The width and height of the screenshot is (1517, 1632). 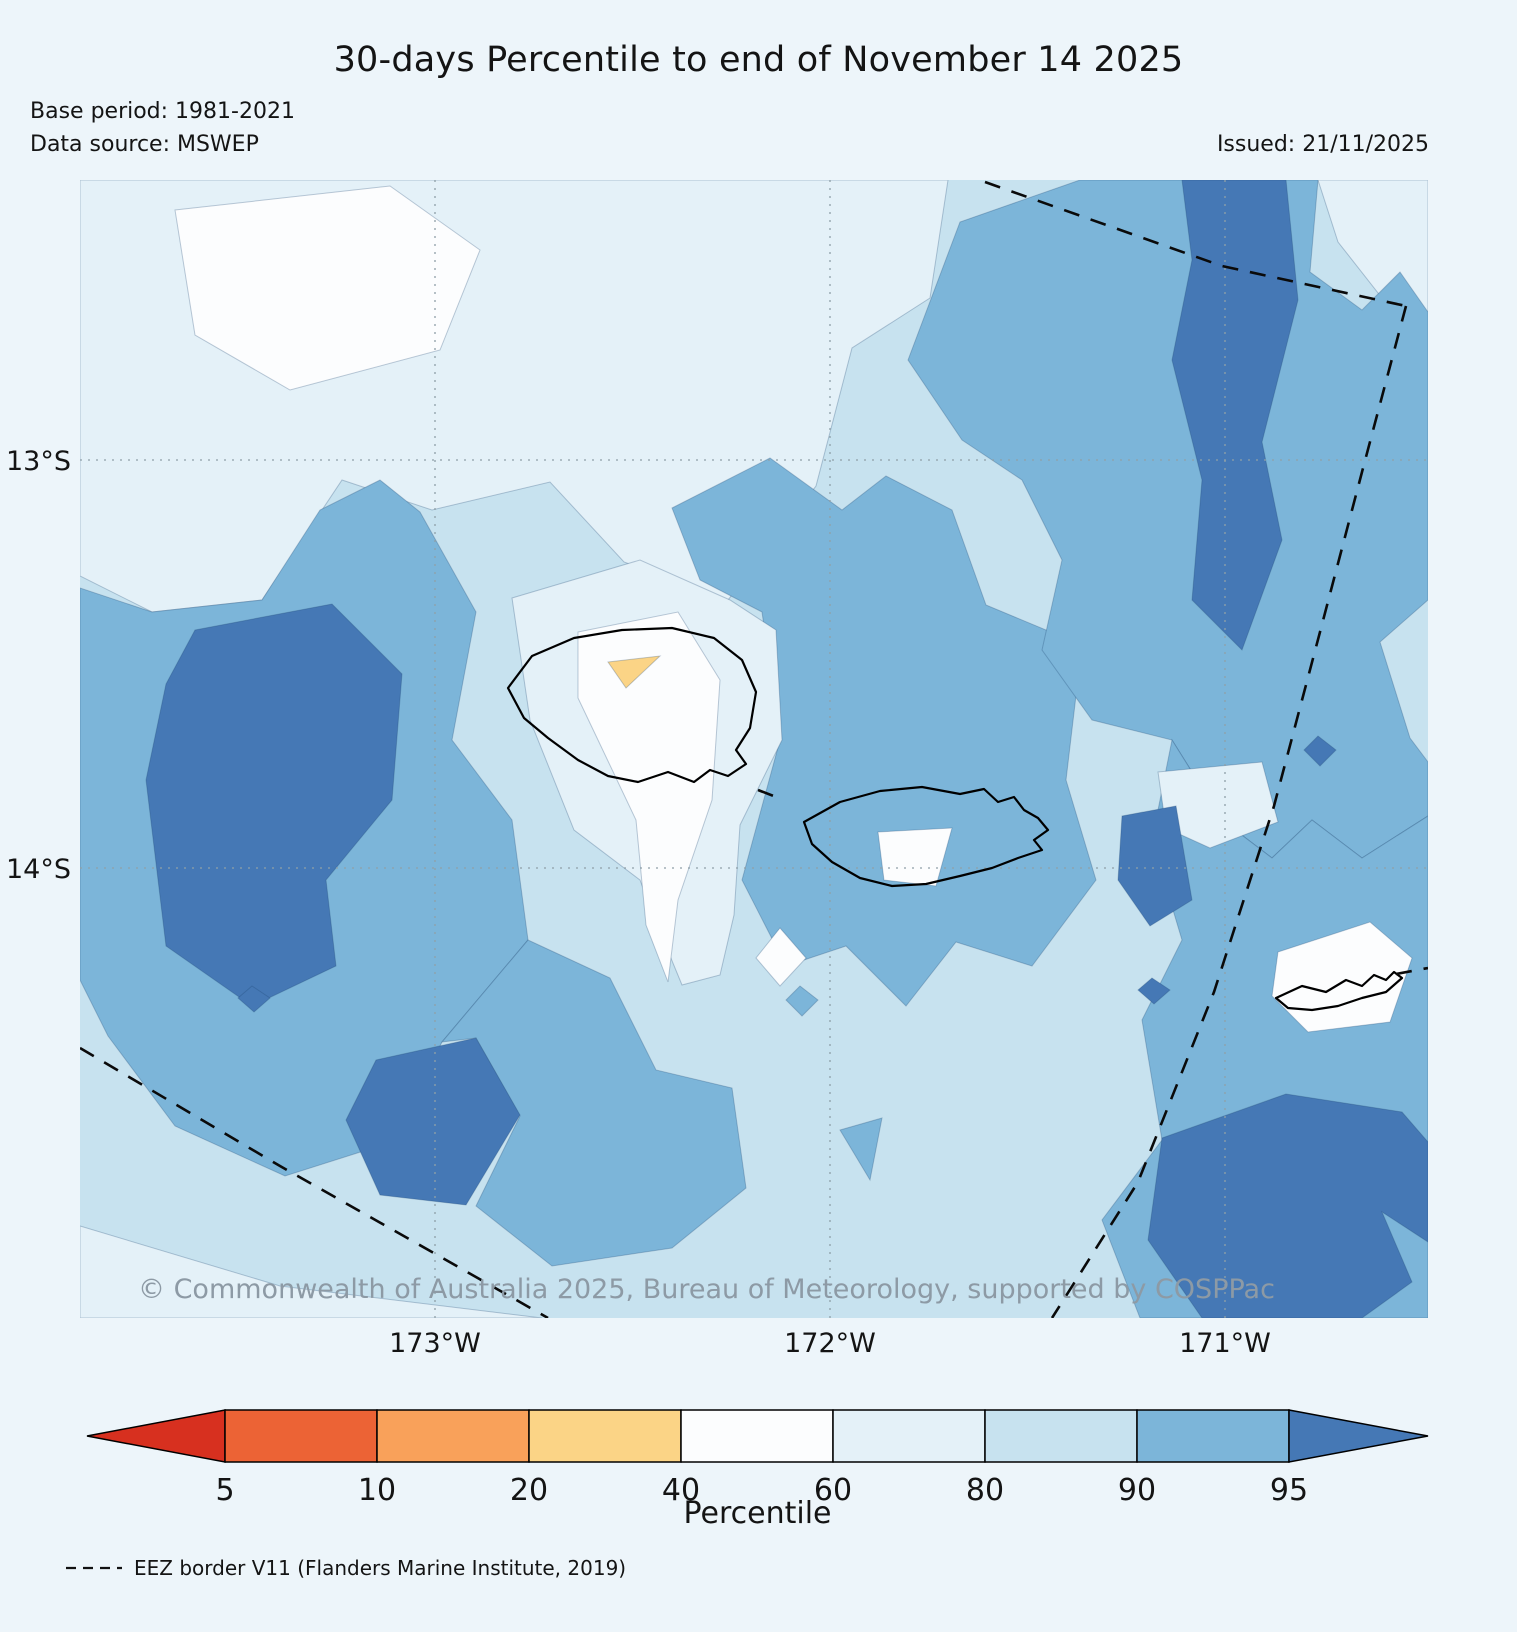 I want to click on colorbar-tick-90: 90, so click(x=1137, y=1490).